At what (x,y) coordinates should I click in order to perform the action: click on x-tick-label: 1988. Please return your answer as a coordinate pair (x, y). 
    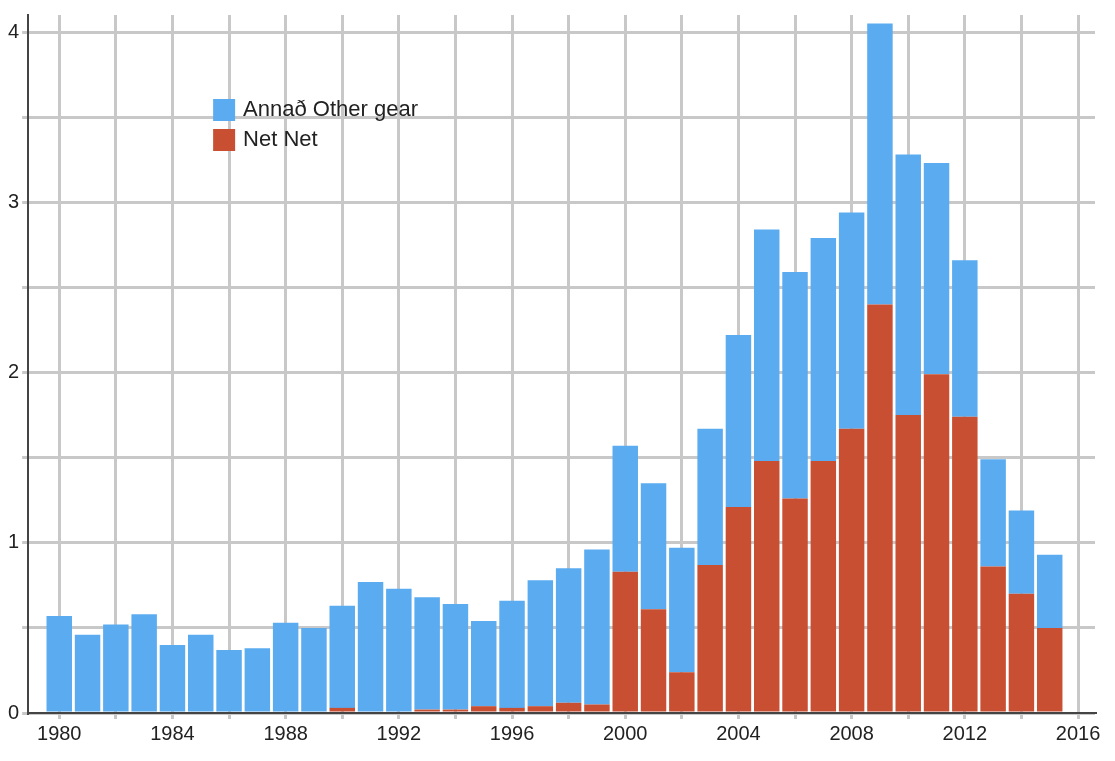
    Looking at the image, I should click on (285, 732).